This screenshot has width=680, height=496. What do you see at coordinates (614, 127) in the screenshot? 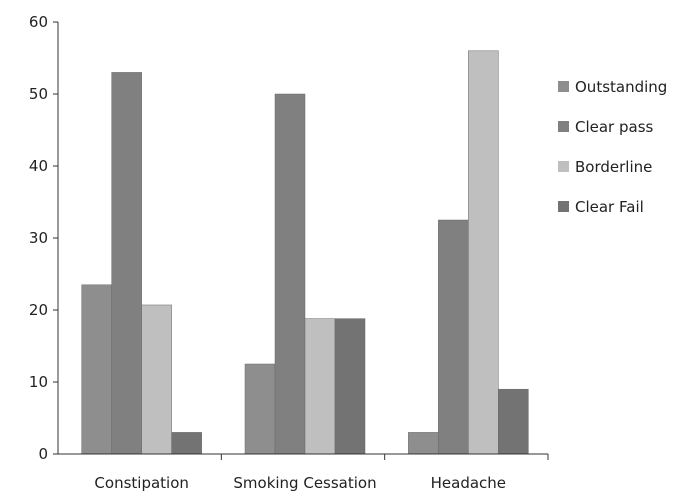
I see `legend-label: Clear pass` at bounding box center [614, 127].